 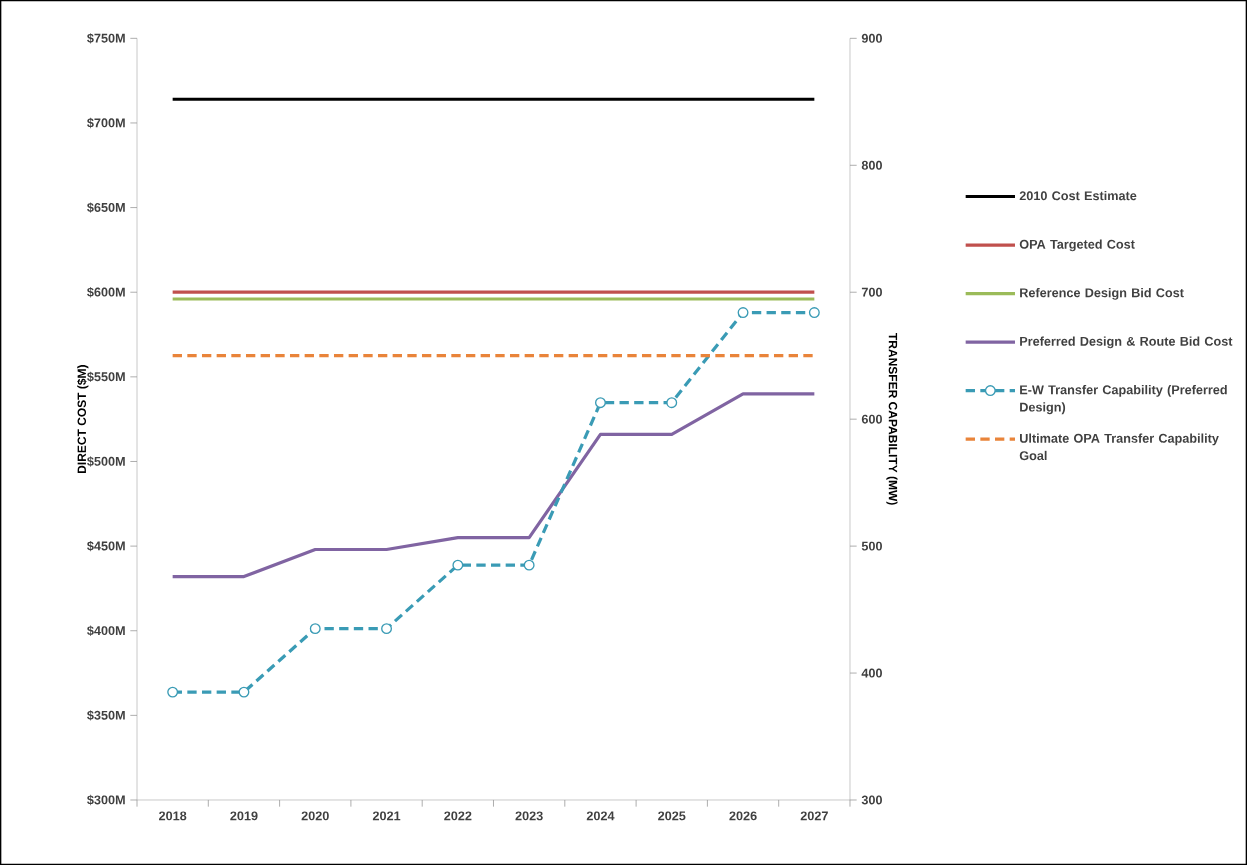 I want to click on line-series, so click(x=493, y=485).